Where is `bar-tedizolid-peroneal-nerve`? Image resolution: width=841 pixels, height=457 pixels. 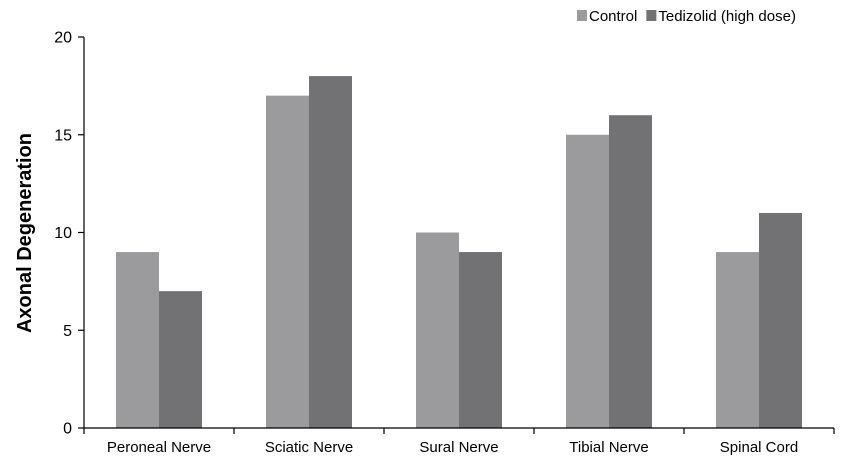
bar-tedizolid-peroneal-nerve is located at coordinates (180, 359).